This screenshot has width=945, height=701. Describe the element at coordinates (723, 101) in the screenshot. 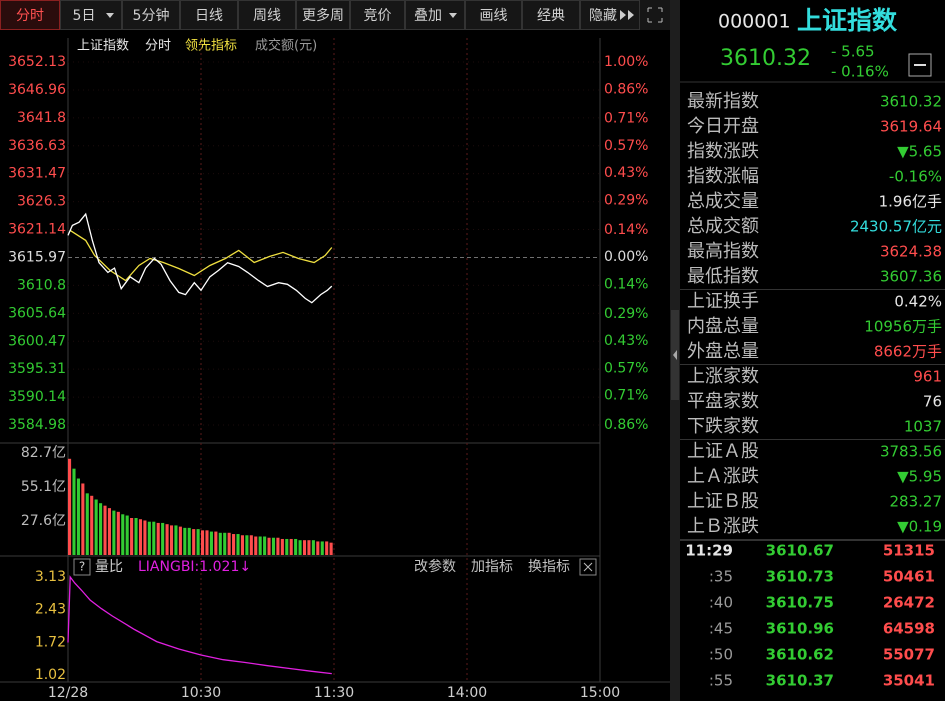

I see `stat-label: 最新指数` at that location.